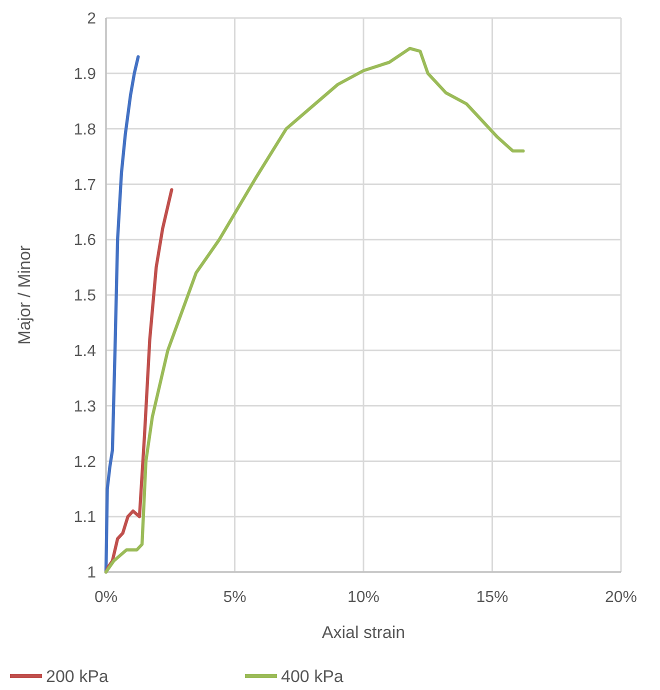  What do you see at coordinates (24, 295) in the screenshot?
I see `y-axis-title: Major / Minor` at bounding box center [24, 295].